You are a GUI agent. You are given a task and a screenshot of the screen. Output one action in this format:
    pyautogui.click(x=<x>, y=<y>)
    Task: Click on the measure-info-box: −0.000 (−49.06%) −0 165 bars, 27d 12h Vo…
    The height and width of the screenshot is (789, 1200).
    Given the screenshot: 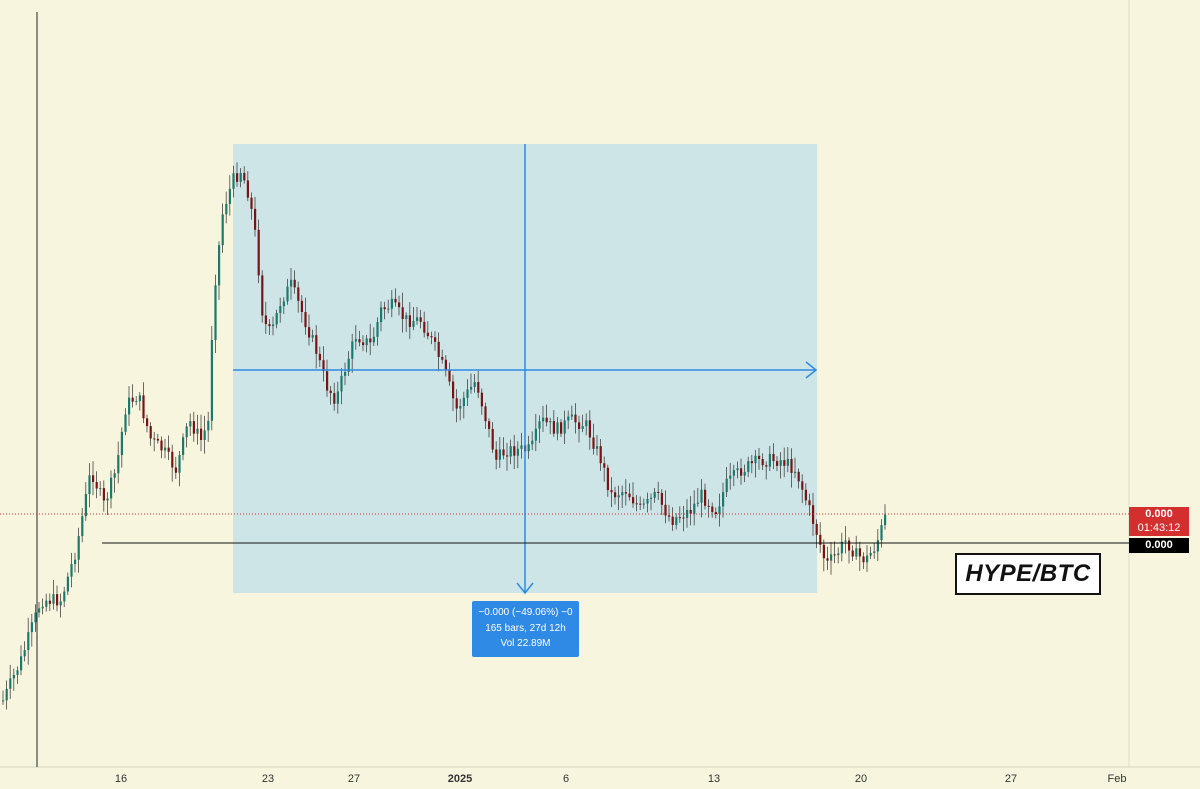 What is the action you would take?
    pyautogui.click(x=525, y=629)
    